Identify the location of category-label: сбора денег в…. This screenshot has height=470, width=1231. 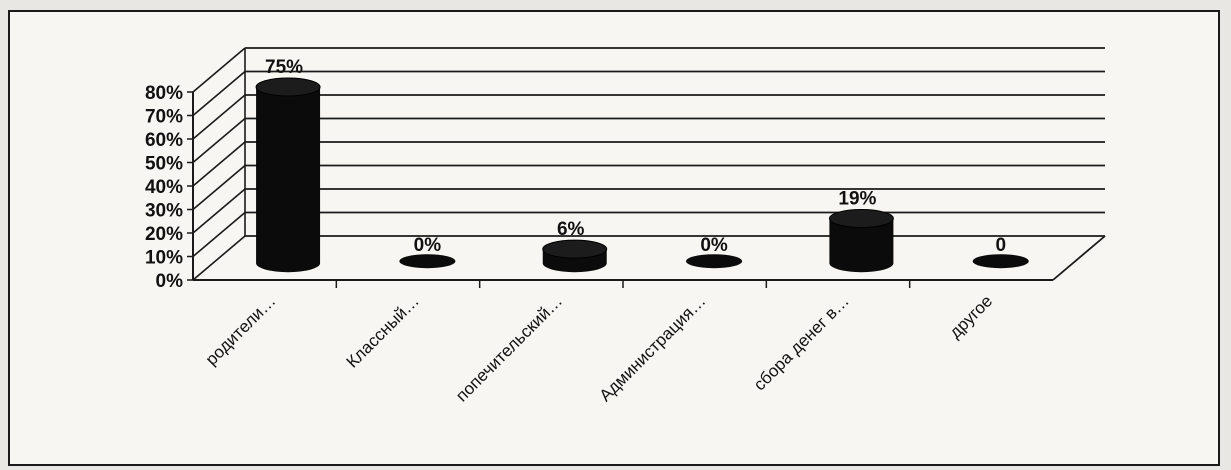
(801, 342).